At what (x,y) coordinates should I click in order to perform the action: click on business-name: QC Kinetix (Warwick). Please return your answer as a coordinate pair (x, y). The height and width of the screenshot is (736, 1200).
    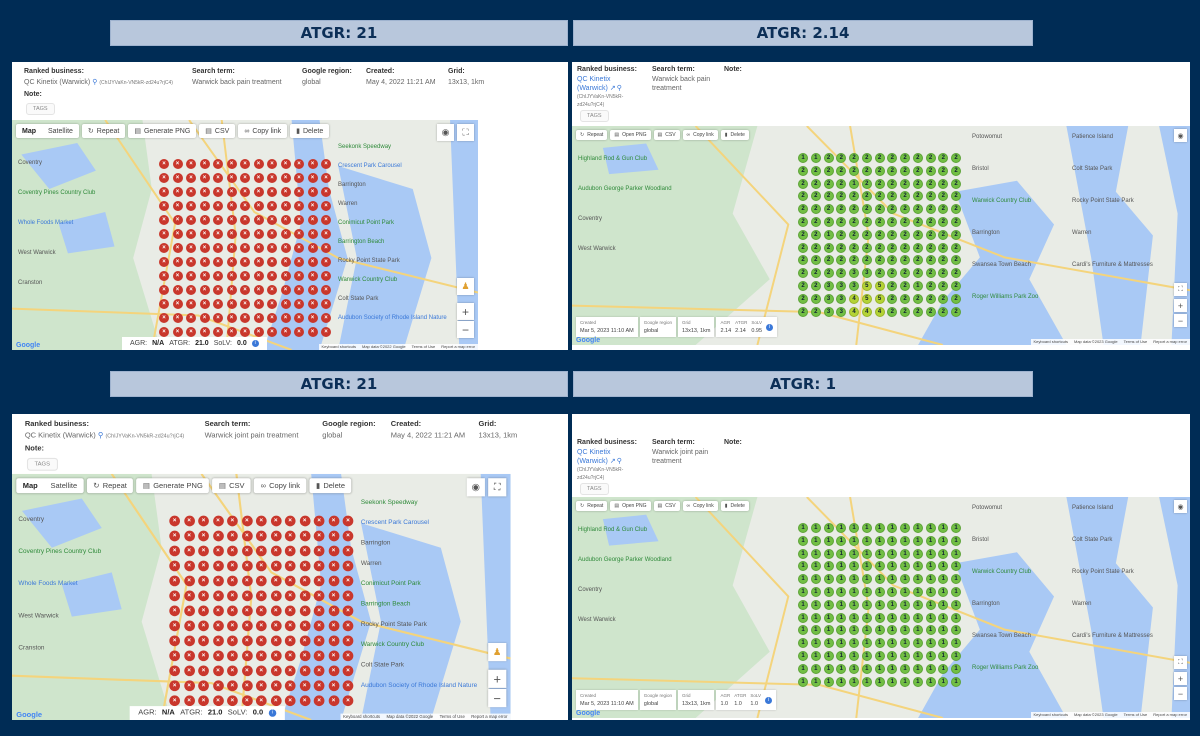
    Looking at the image, I should click on (57, 82).